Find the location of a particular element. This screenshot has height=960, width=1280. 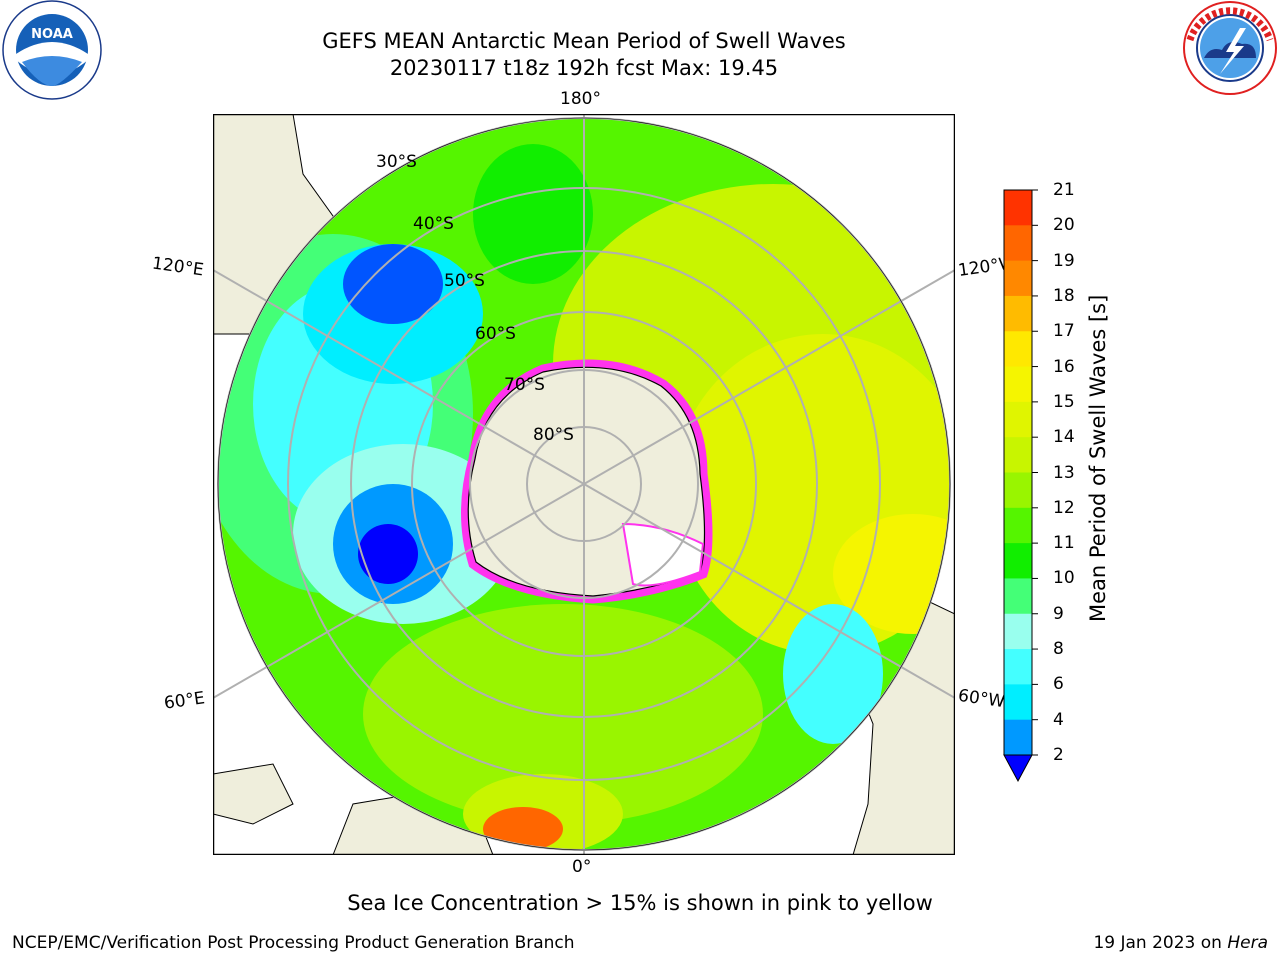

lon-label-60w: 60°W is located at coordinates (981, 699).